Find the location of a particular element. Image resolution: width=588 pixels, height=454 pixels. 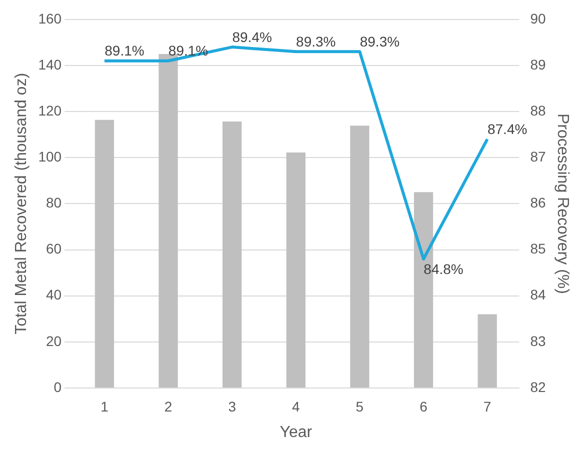

x-tick-label: 3 is located at coordinates (232, 406).